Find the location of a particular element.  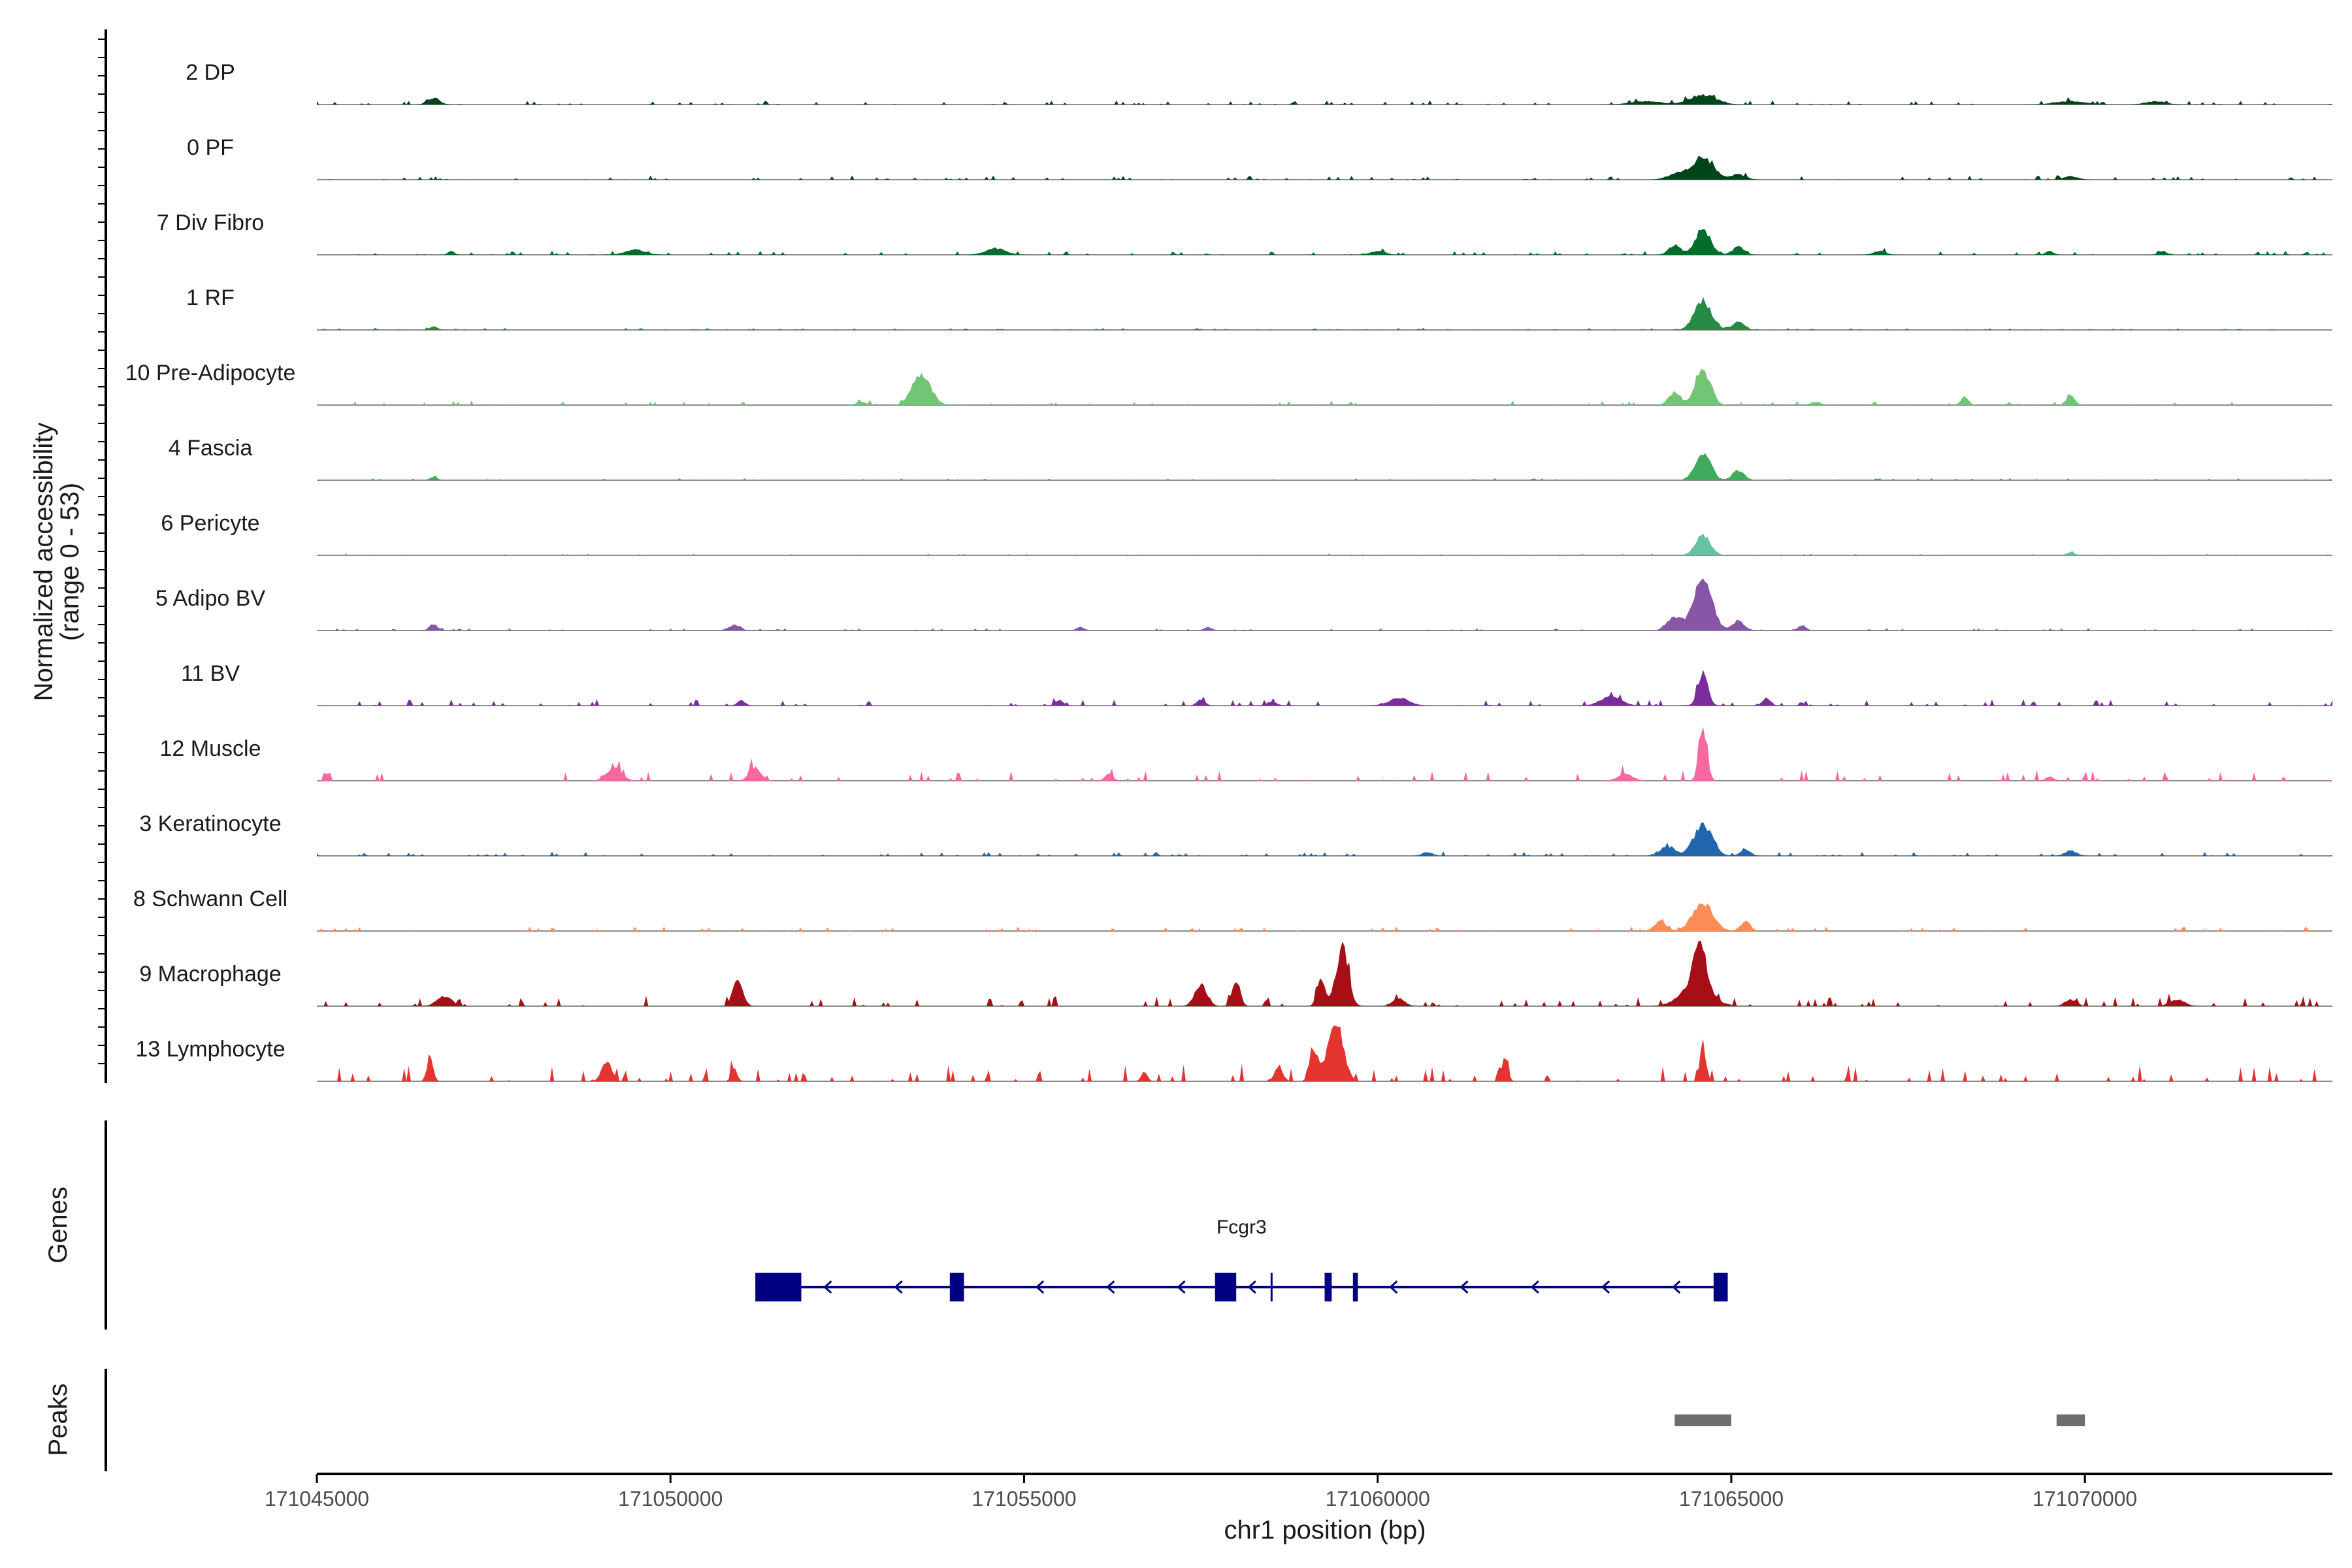

track-12-muscle: 12 Muscle is located at coordinates (1246, 754).